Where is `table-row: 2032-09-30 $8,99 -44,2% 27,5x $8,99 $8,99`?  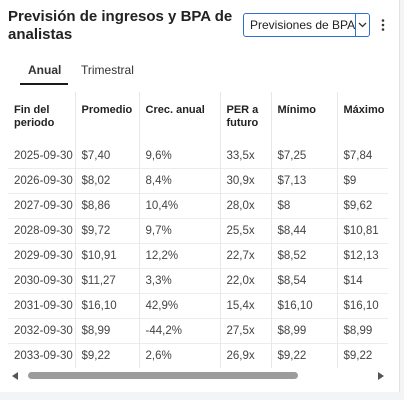
table-row: 2032-09-30 $8,99 -44,2% 27,5x $8,99 $8,99 is located at coordinates (198, 331).